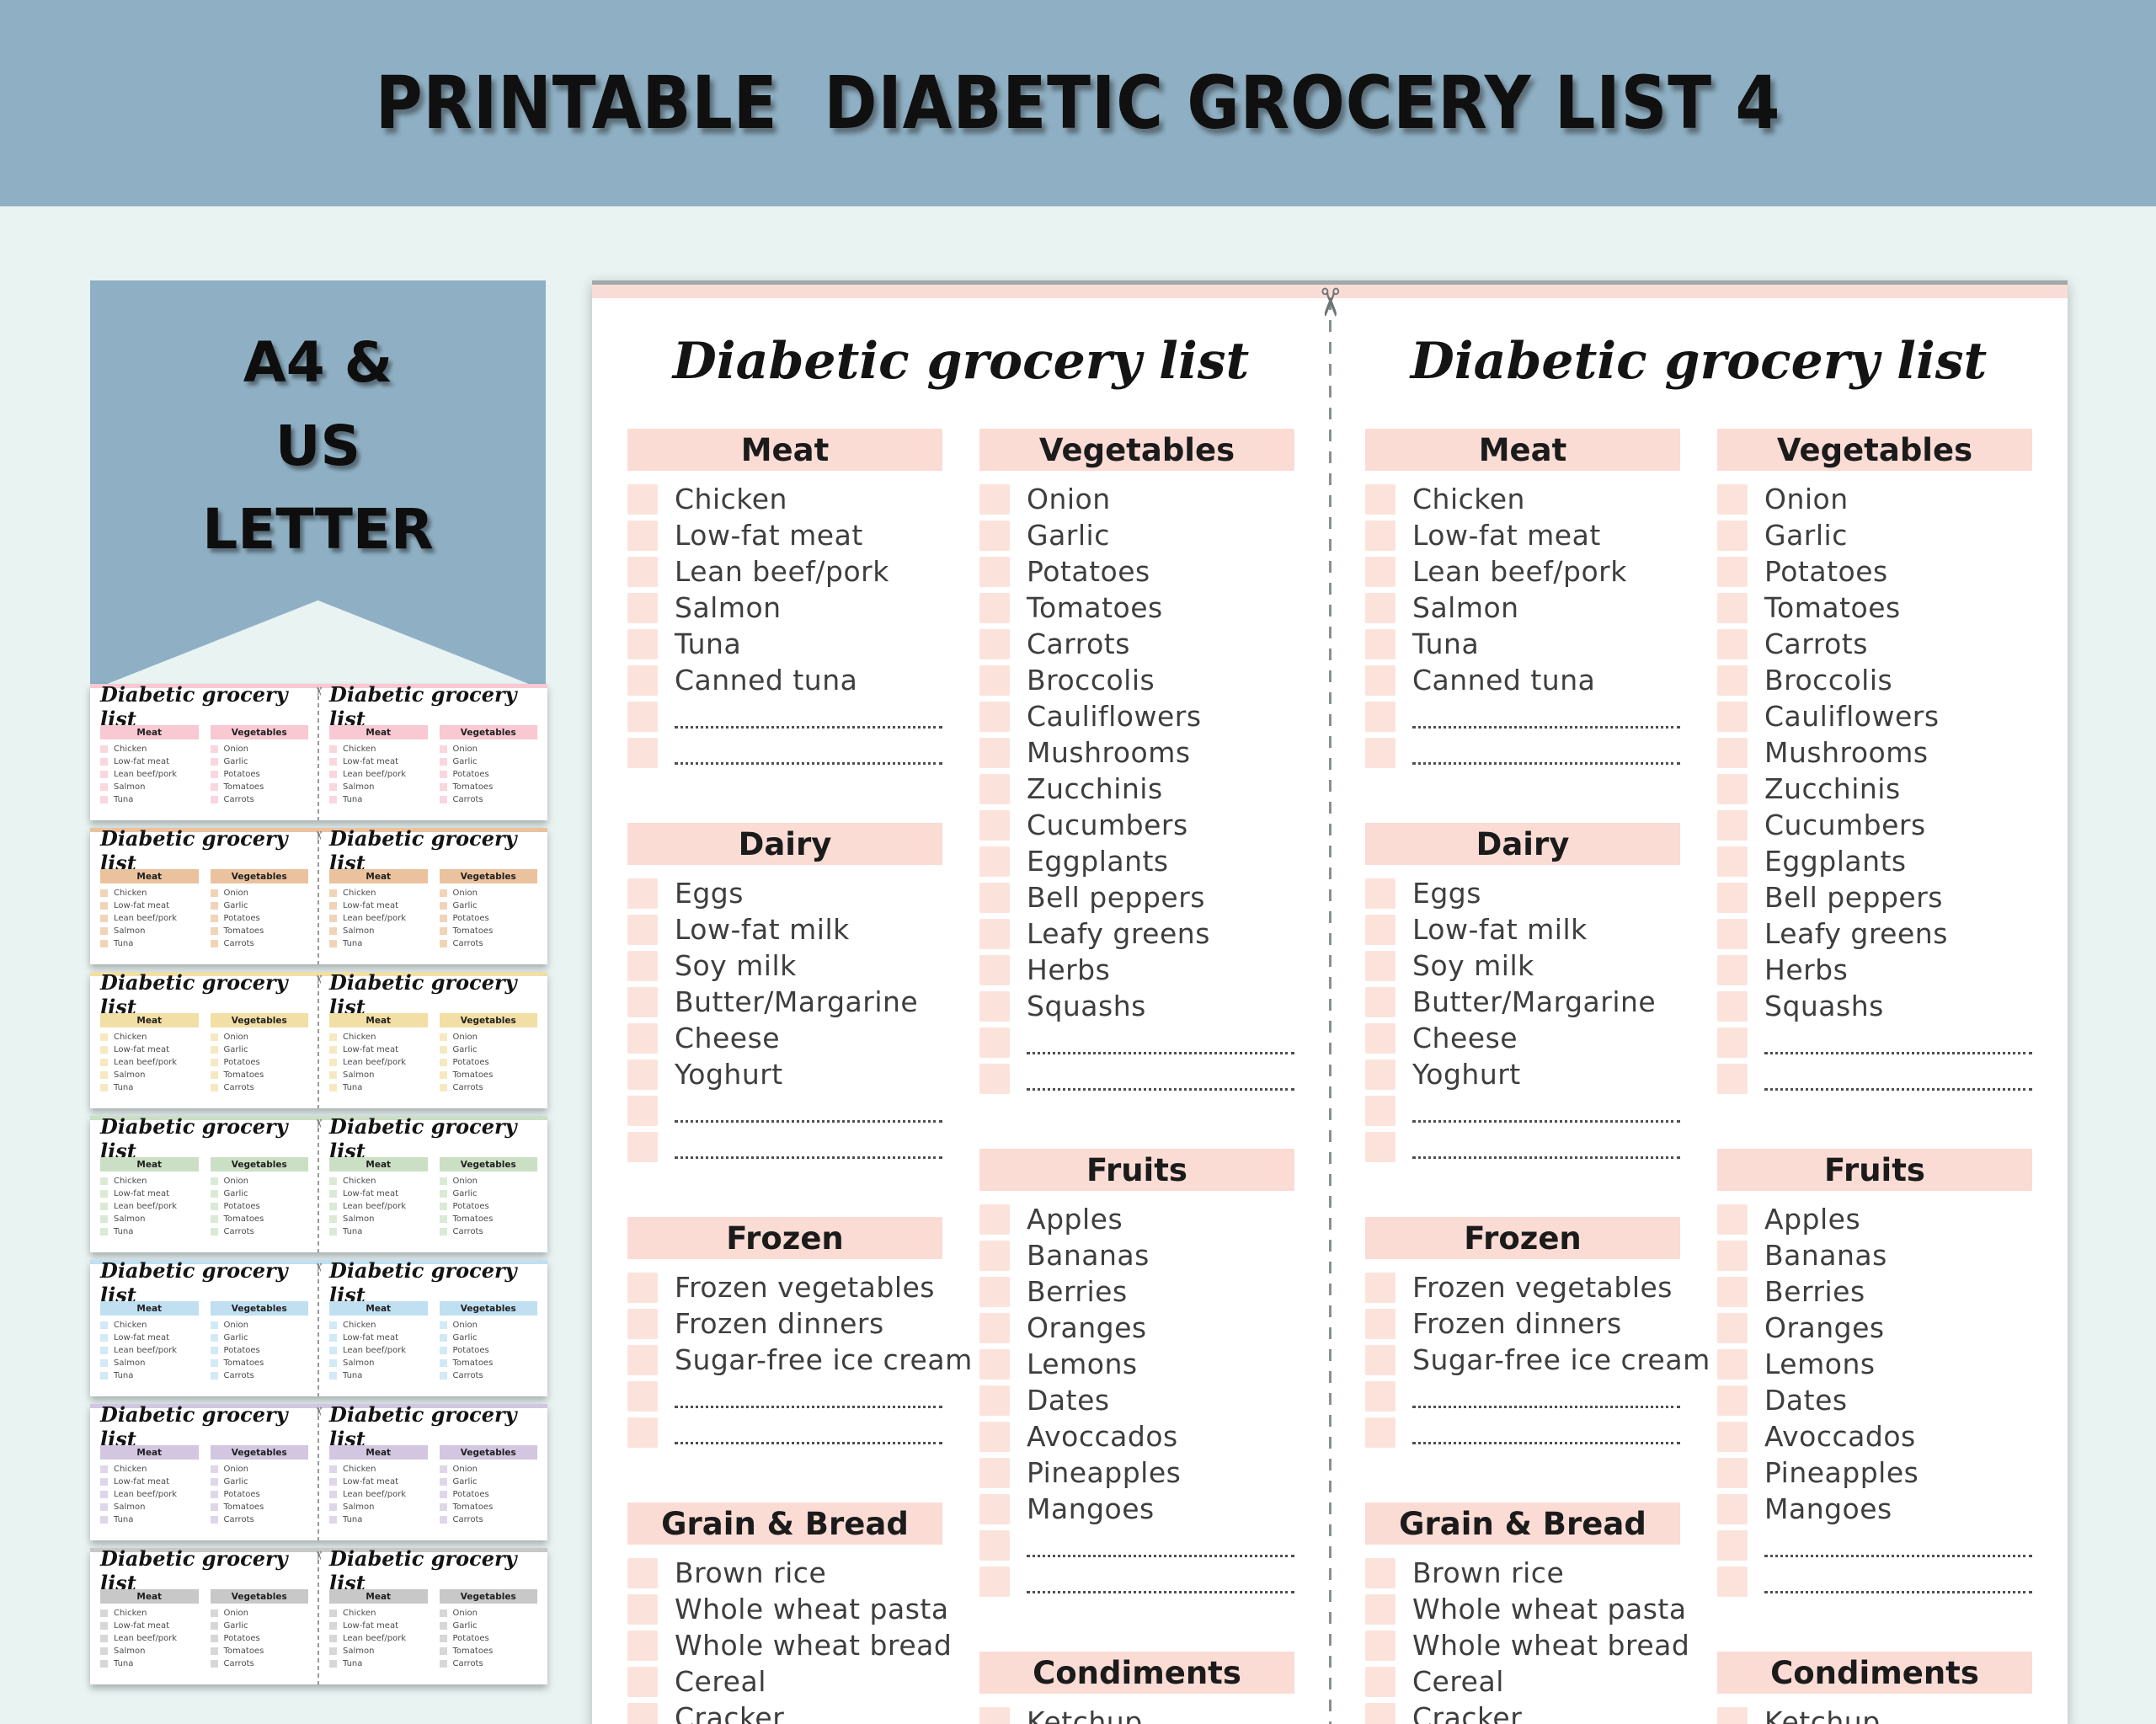 The width and height of the screenshot is (2156, 1724). Describe the element at coordinates (1082, 1364) in the screenshot. I see `item-label: Lemons` at that location.